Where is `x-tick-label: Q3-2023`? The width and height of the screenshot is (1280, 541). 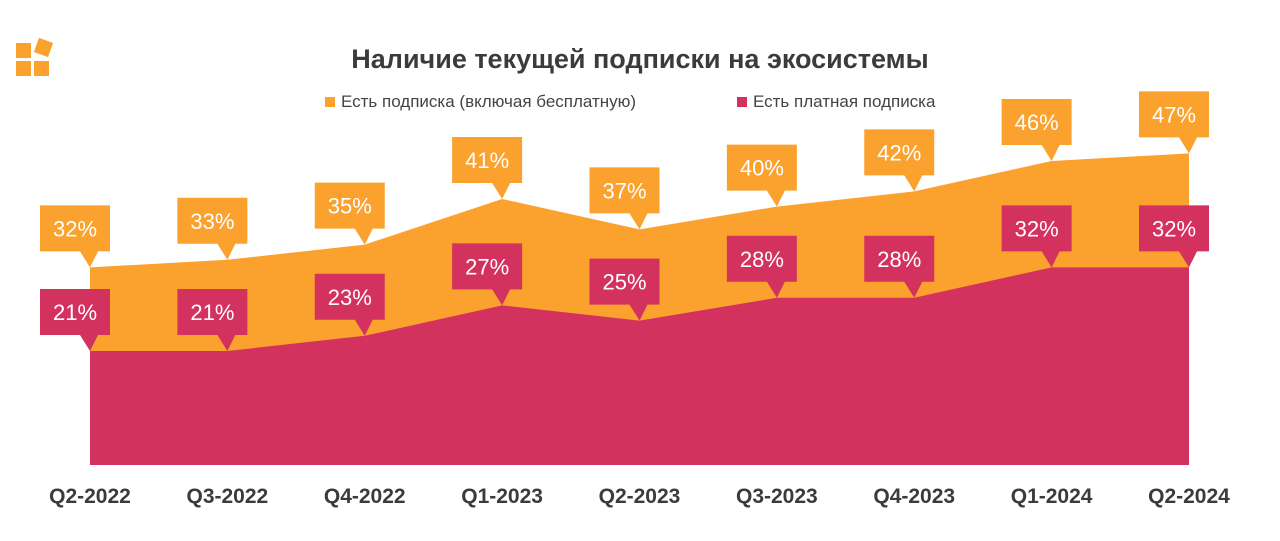 x-tick-label: Q3-2023 is located at coordinates (777, 496).